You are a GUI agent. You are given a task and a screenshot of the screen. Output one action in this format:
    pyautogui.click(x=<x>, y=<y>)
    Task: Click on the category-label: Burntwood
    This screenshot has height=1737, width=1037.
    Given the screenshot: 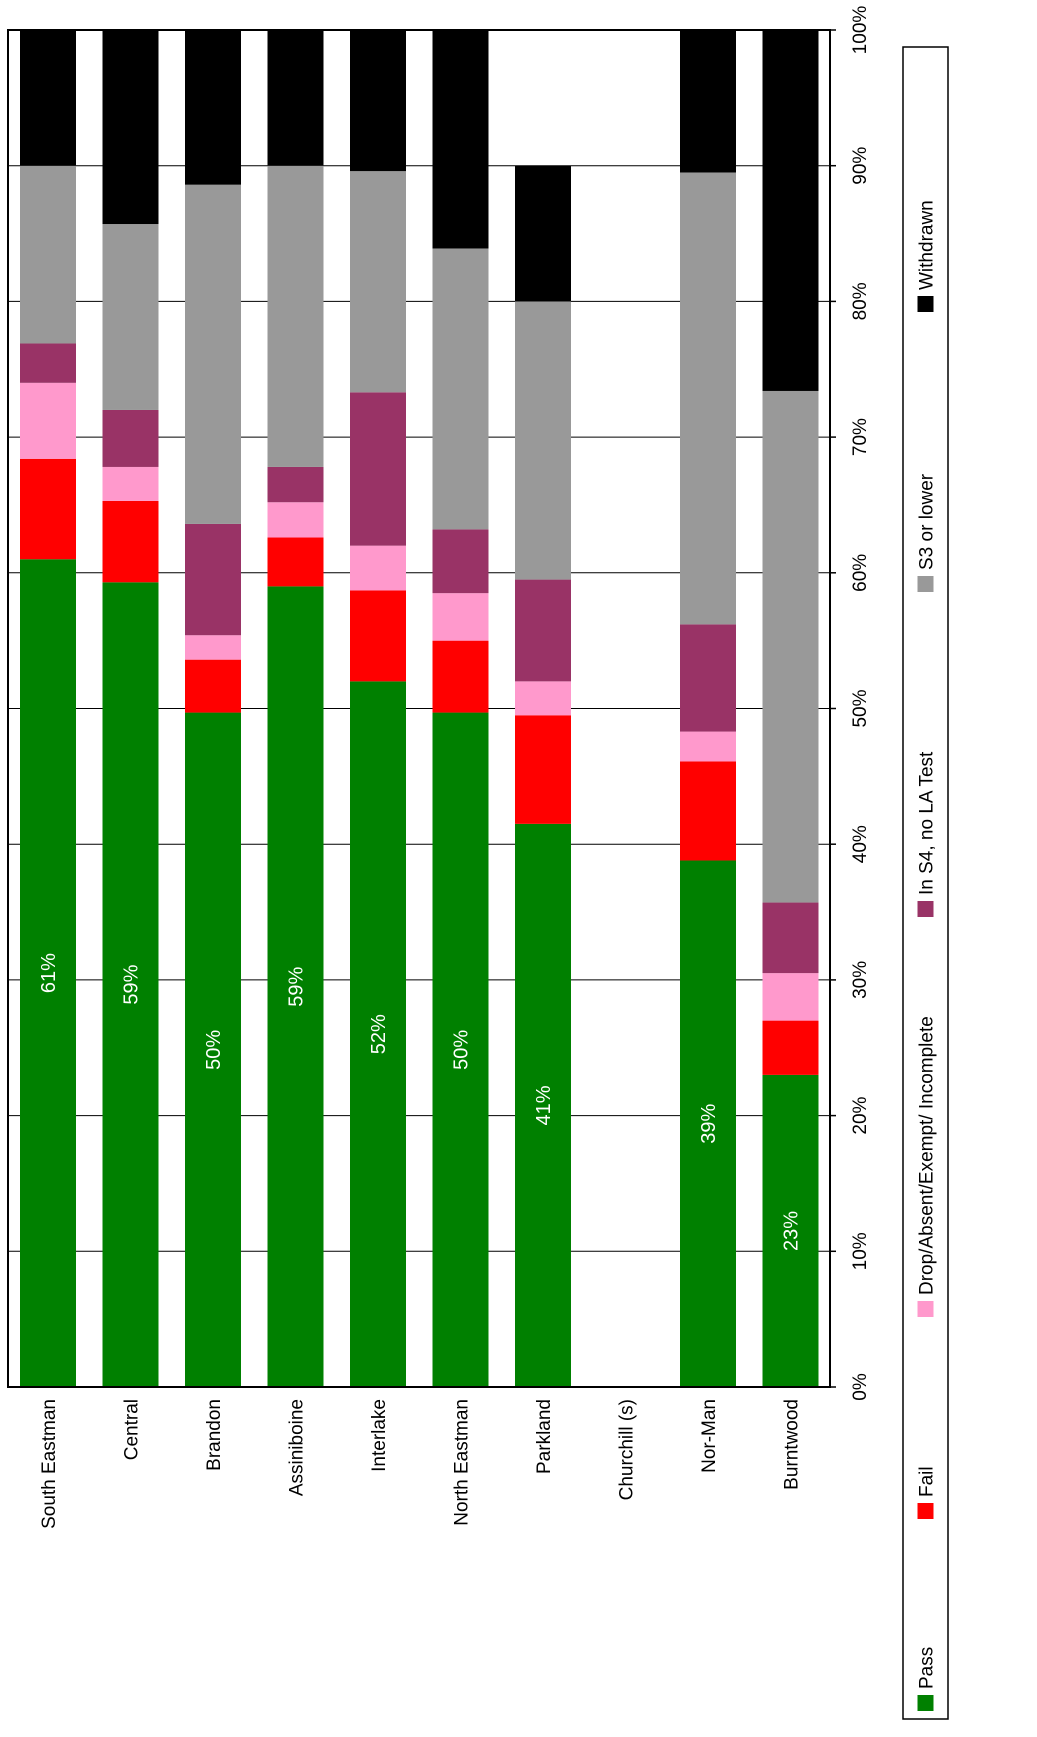 What is the action you would take?
    pyautogui.click(x=792, y=1444)
    